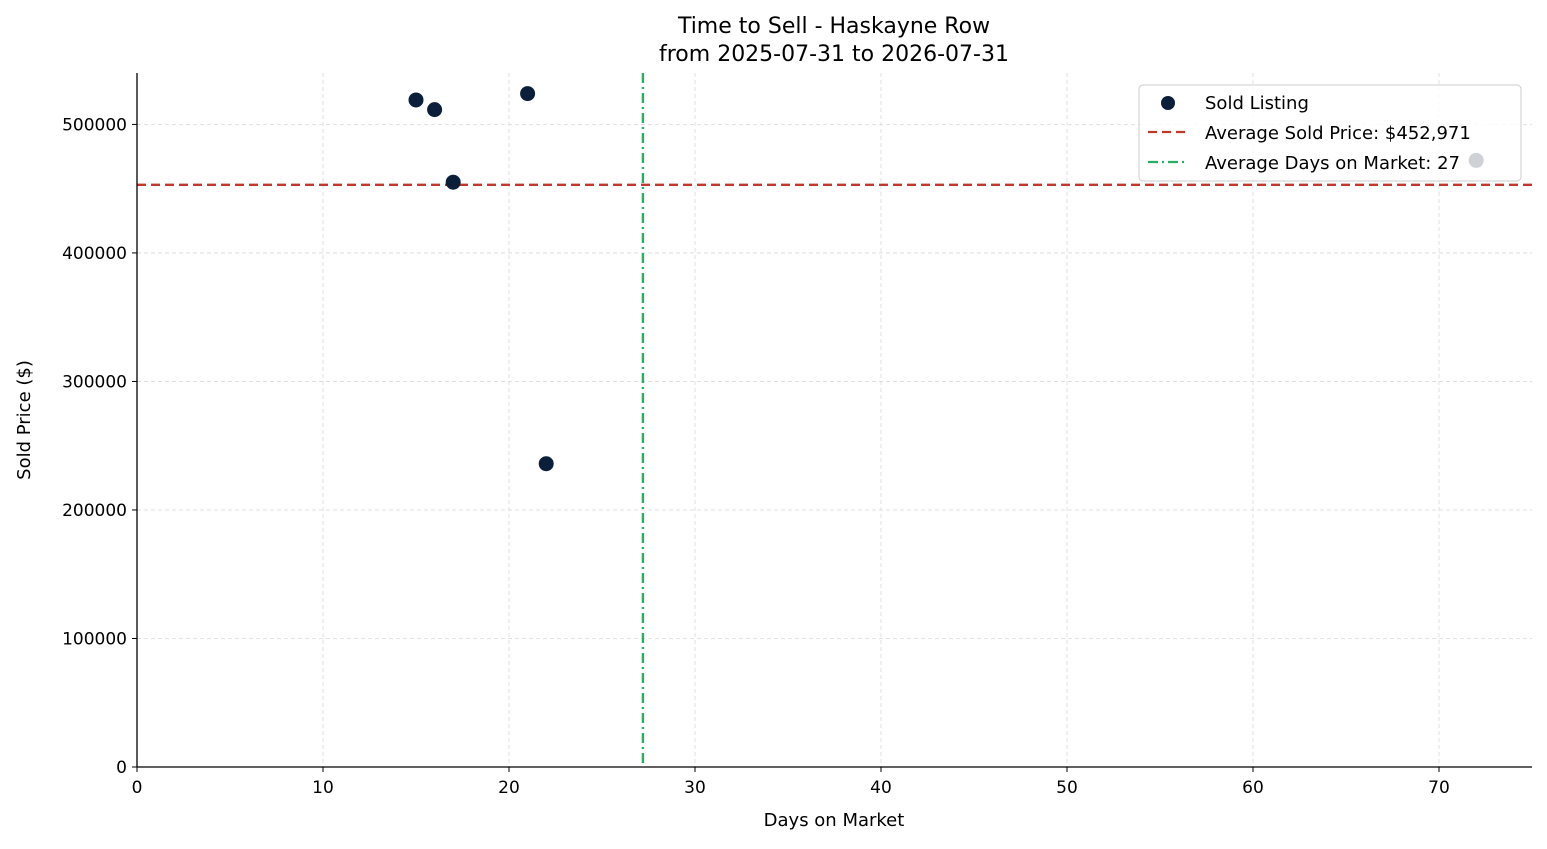 The image size is (1547, 849). I want to click on y-tick-label: 100000, so click(94, 639).